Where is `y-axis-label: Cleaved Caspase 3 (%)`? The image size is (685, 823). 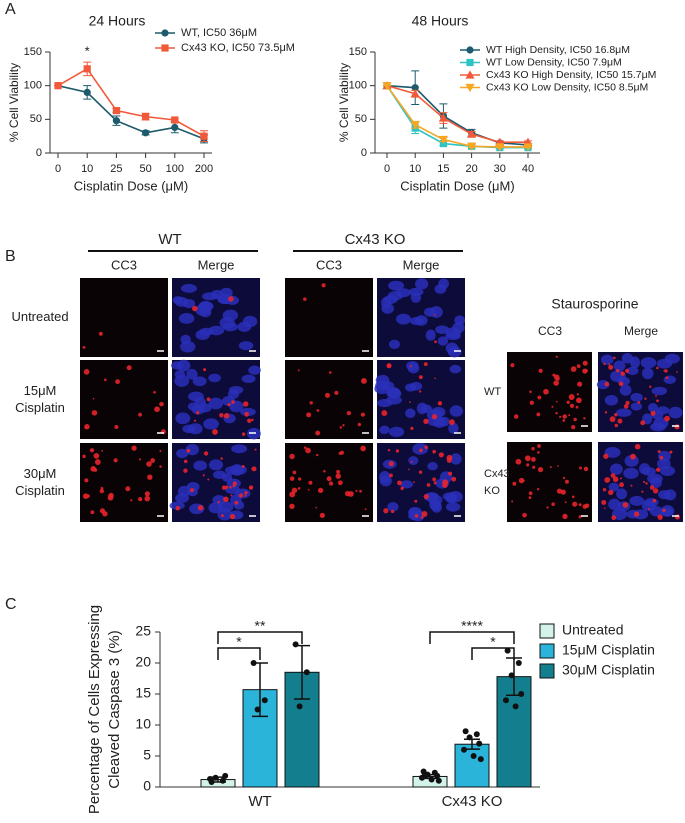 y-axis-label: Cleaved Caspase 3 (%) is located at coordinates (114, 709).